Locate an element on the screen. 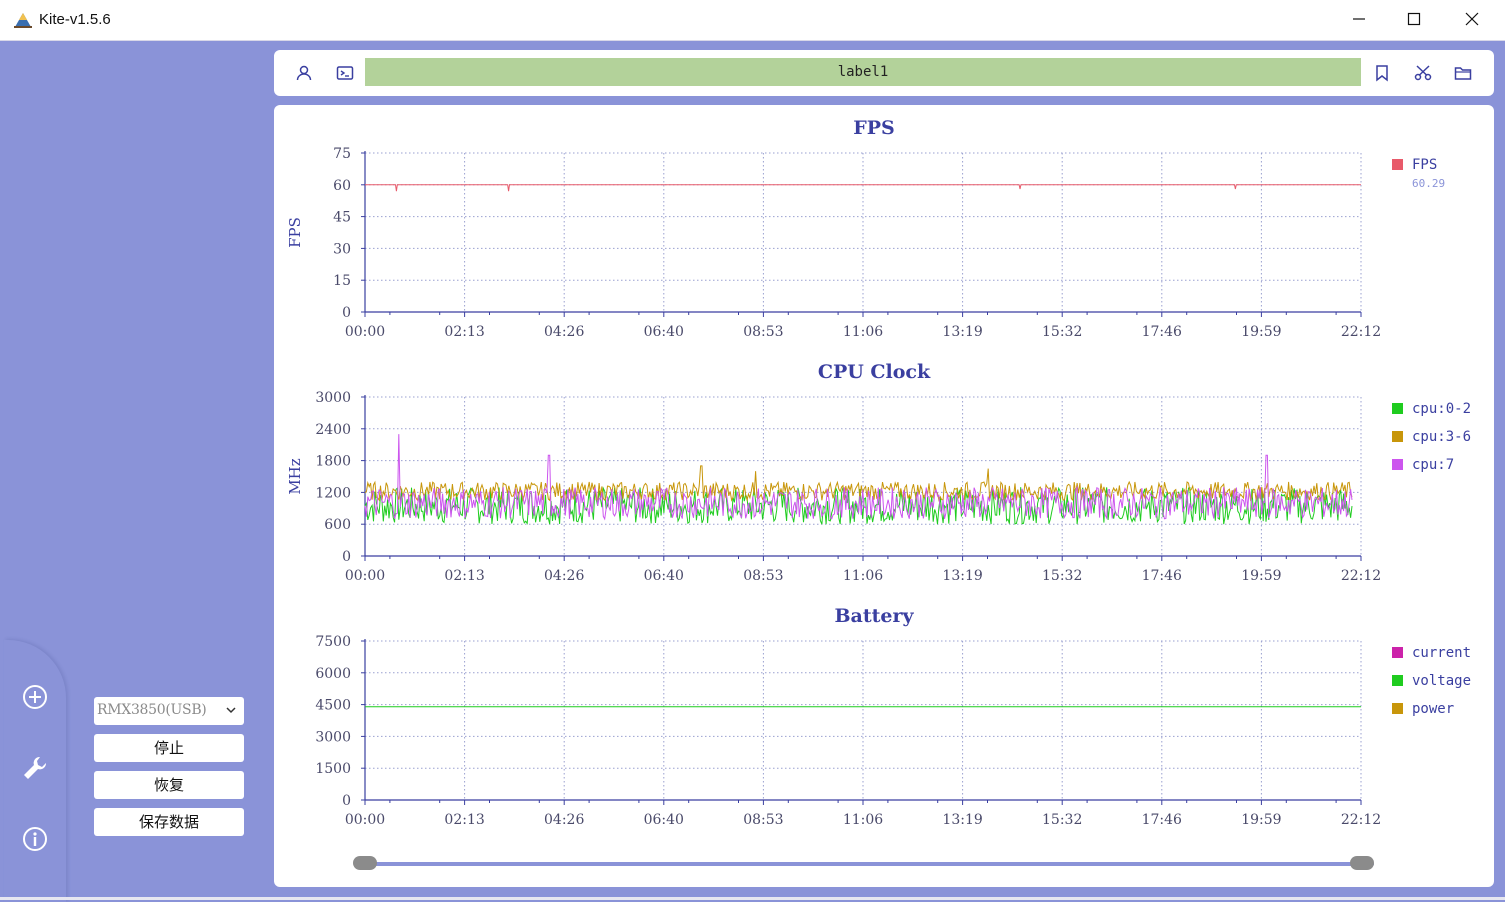 This screenshot has width=1505, height=902. folder-icon is located at coordinates (1463, 73).